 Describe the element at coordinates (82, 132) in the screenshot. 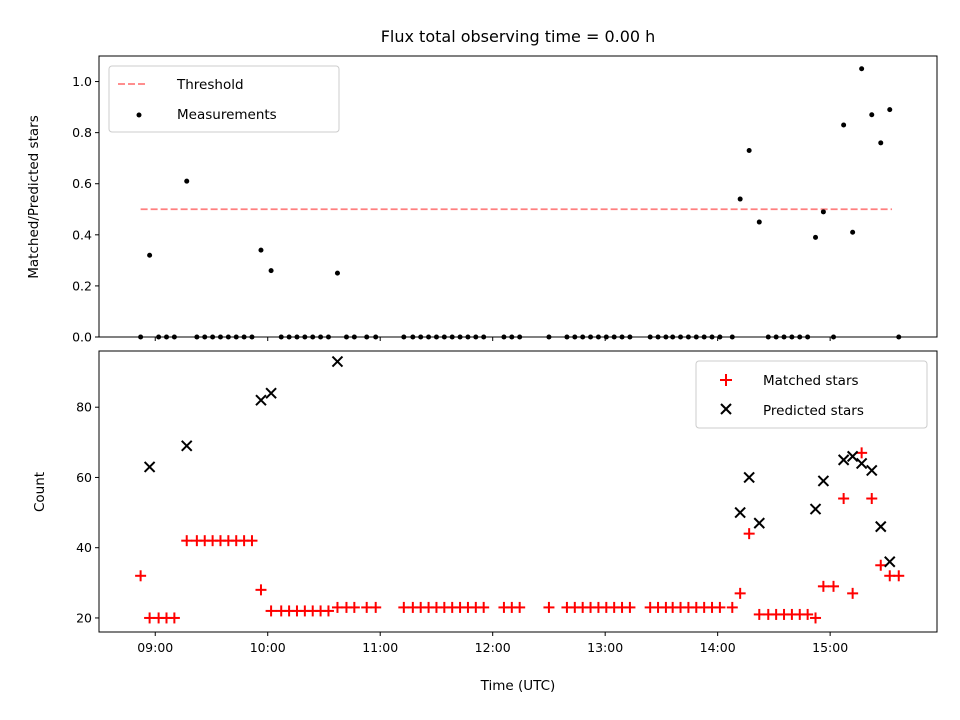

I see `y-tick-label: 0.8` at that location.